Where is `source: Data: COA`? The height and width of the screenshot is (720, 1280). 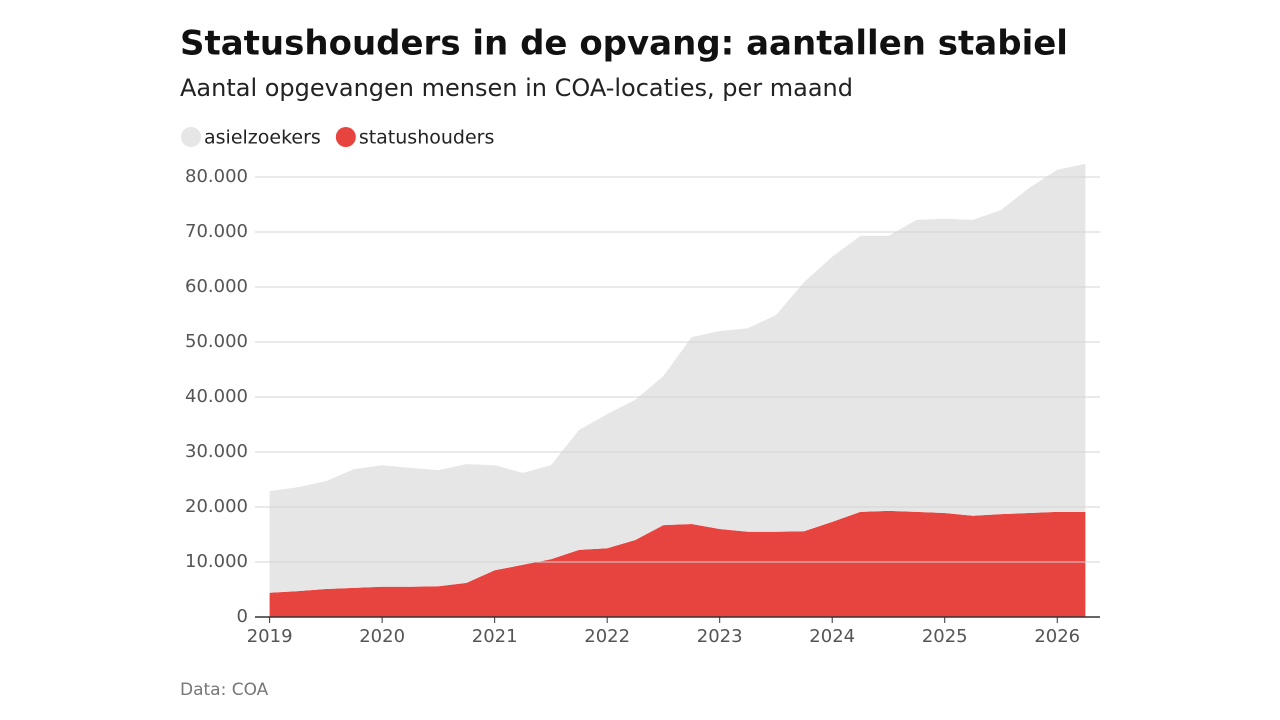 source: Data: COA is located at coordinates (224, 690).